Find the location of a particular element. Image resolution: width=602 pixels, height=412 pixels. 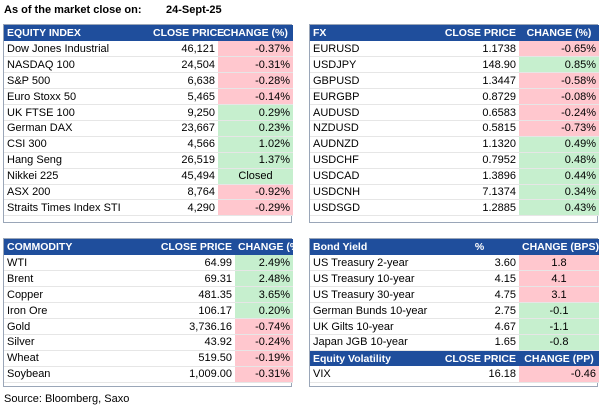

fx-row: USDJPY 148.90 0.85% is located at coordinates (454, 65).